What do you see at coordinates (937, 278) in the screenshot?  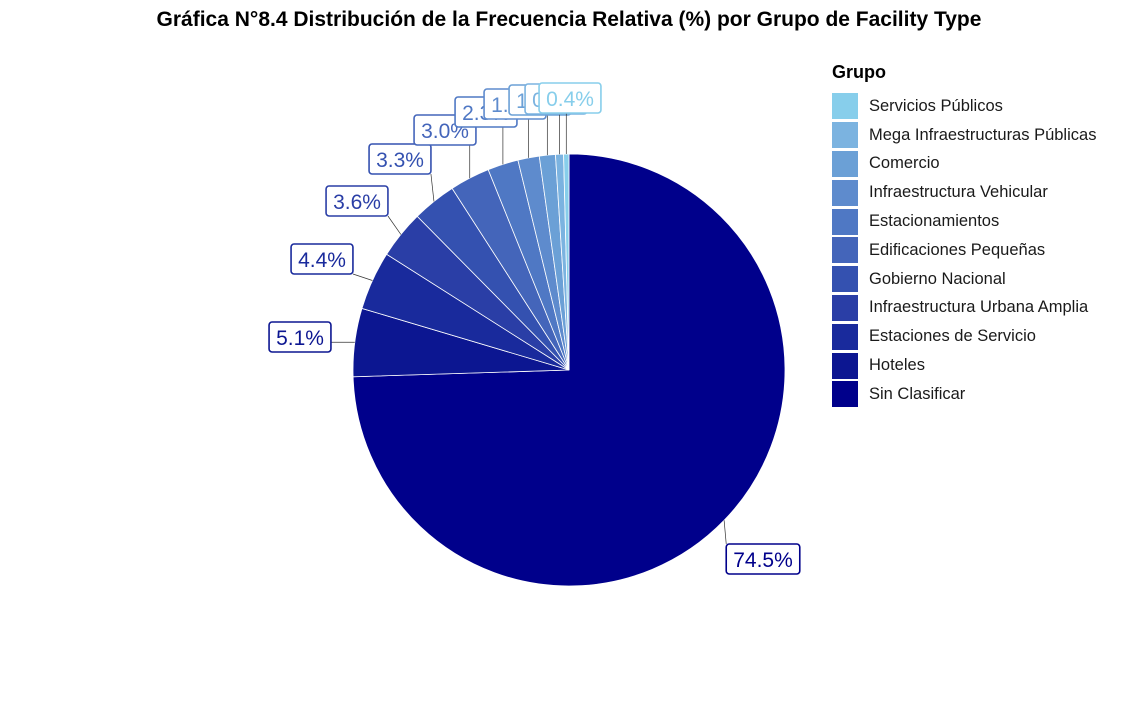 I see `legend-label: Gobierno Nacional` at bounding box center [937, 278].